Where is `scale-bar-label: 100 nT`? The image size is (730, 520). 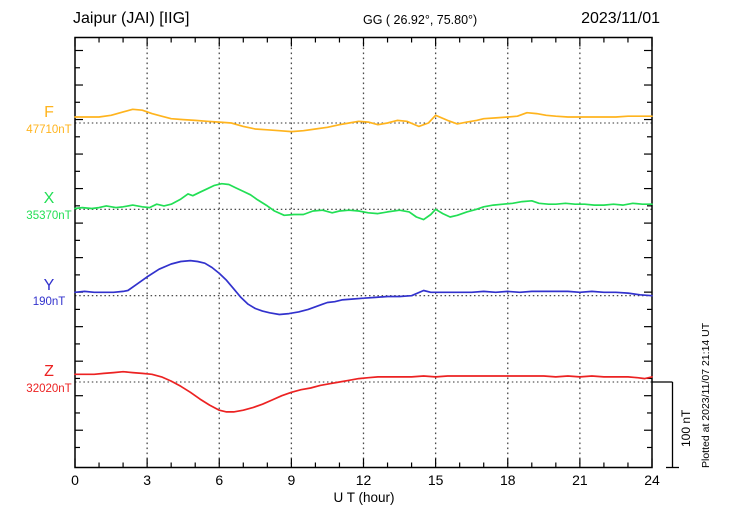 scale-bar-label: 100 nT is located at coordinates (686, 428).